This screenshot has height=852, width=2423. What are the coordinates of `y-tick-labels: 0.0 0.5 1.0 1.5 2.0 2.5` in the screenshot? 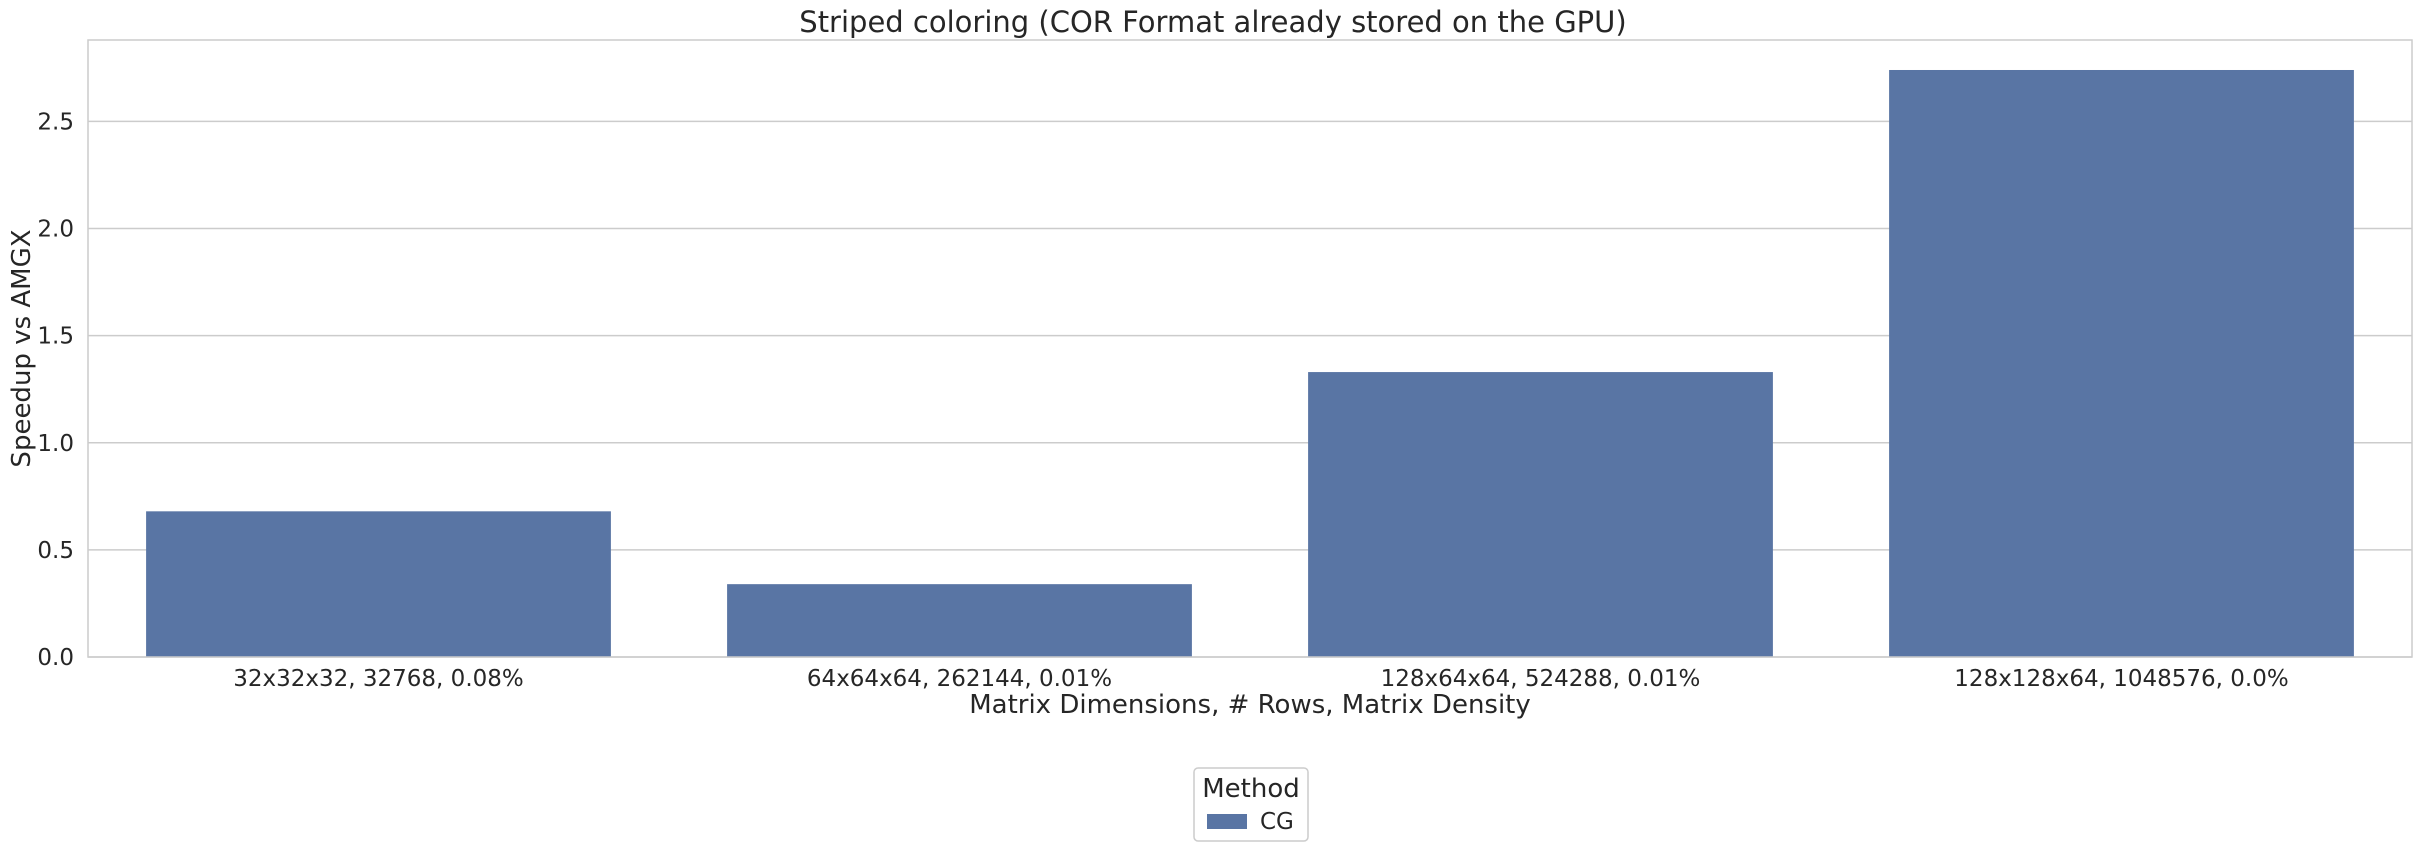 It's located at (55, 390).